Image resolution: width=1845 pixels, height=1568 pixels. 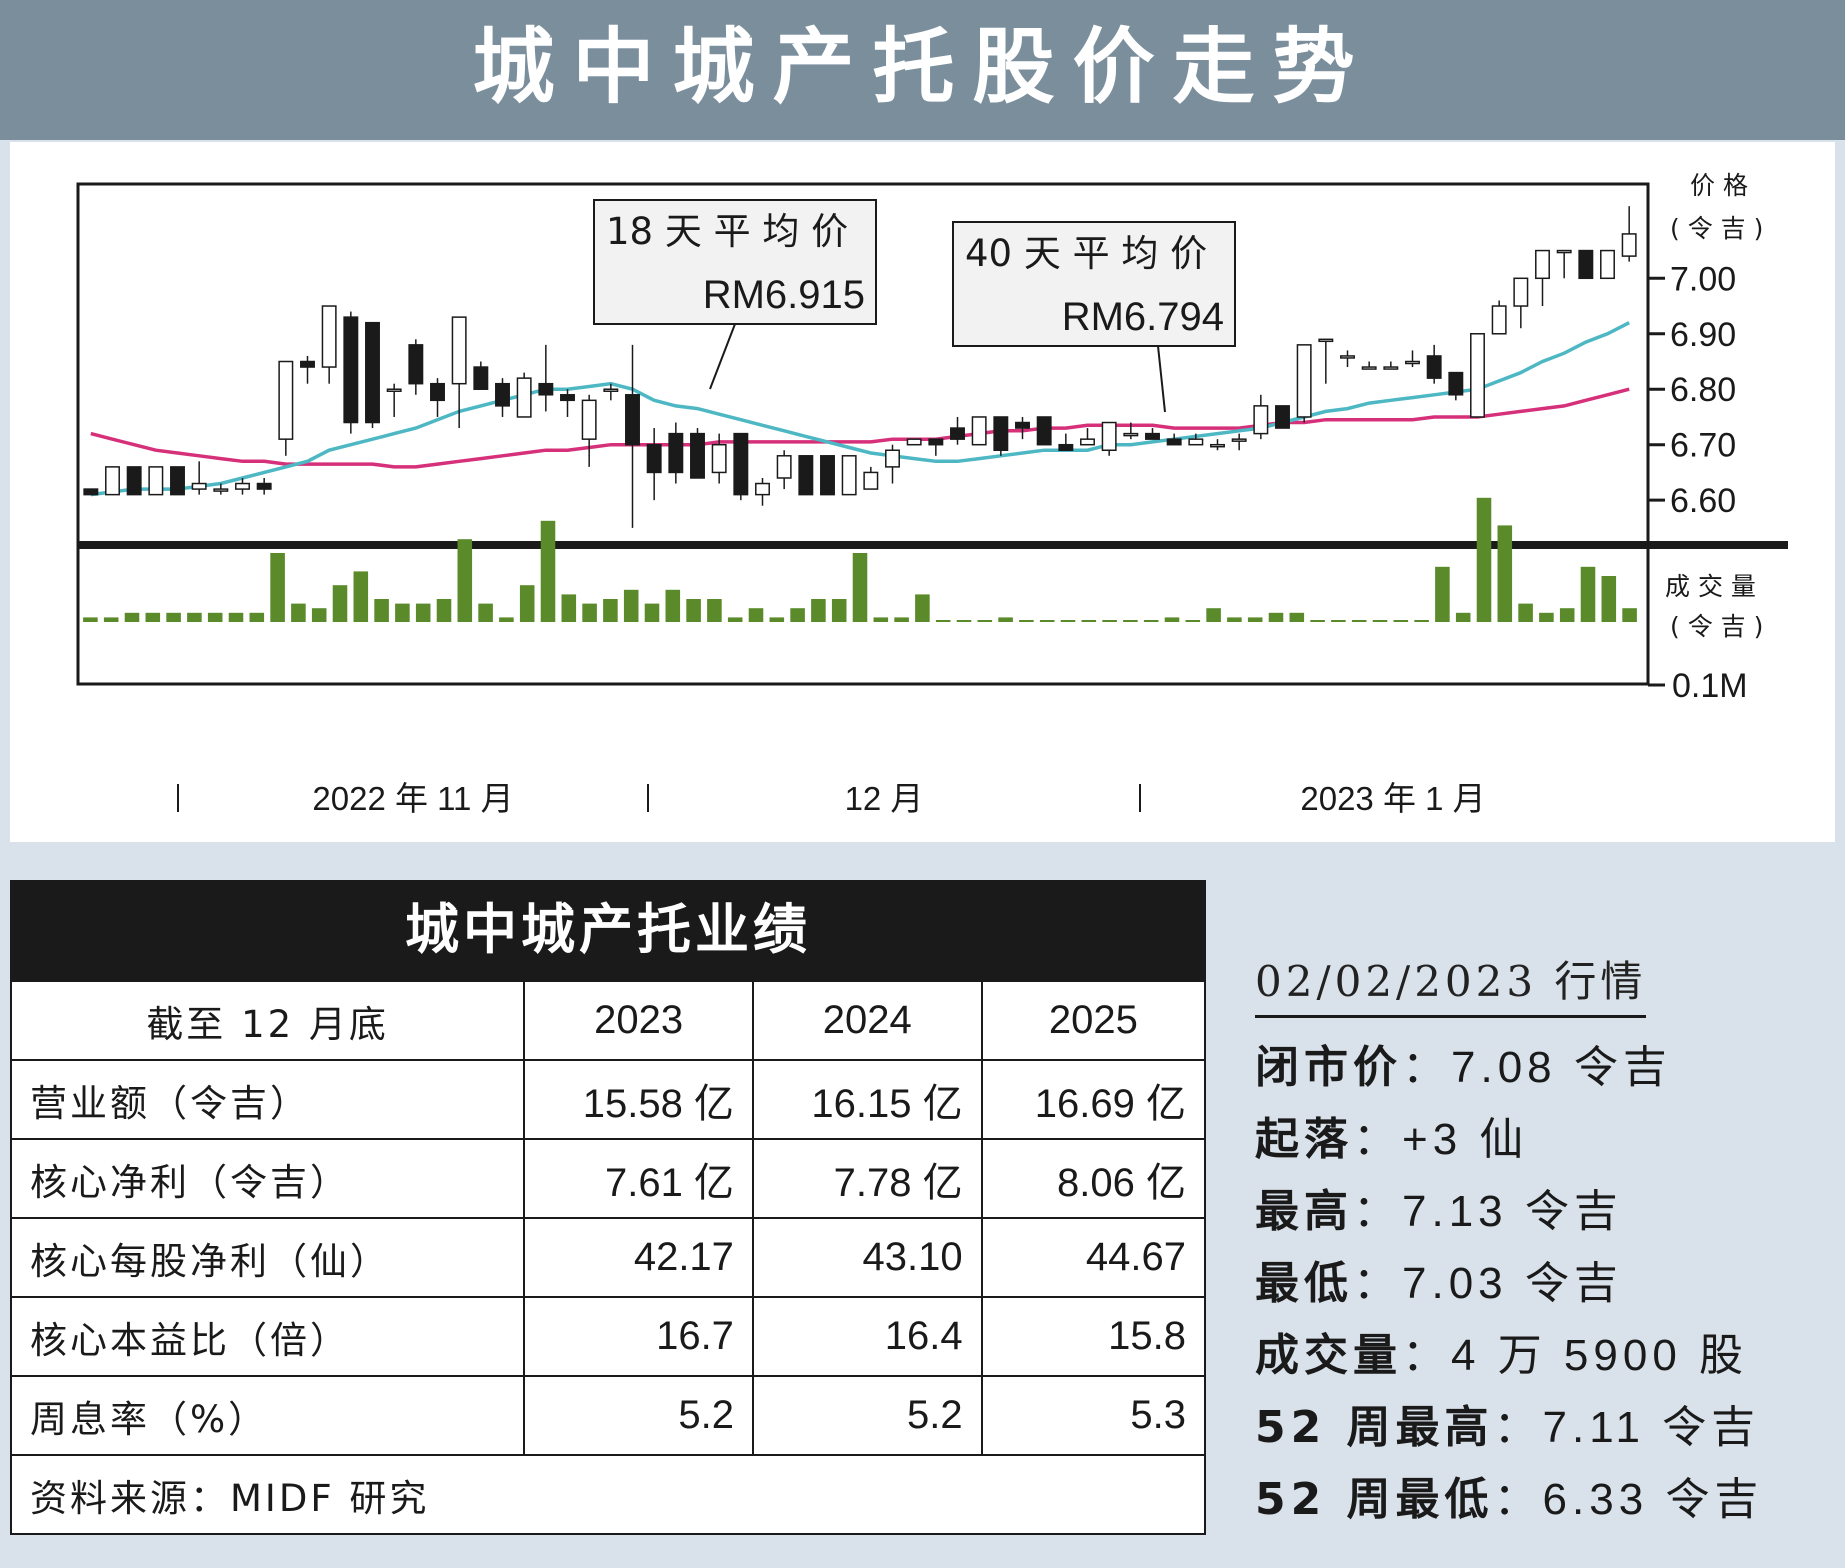 What do you see at coordinates (867, 1099) in the screenshot?
I see `cell-value: 16.15 亿` at bounding box center [867, 1099].